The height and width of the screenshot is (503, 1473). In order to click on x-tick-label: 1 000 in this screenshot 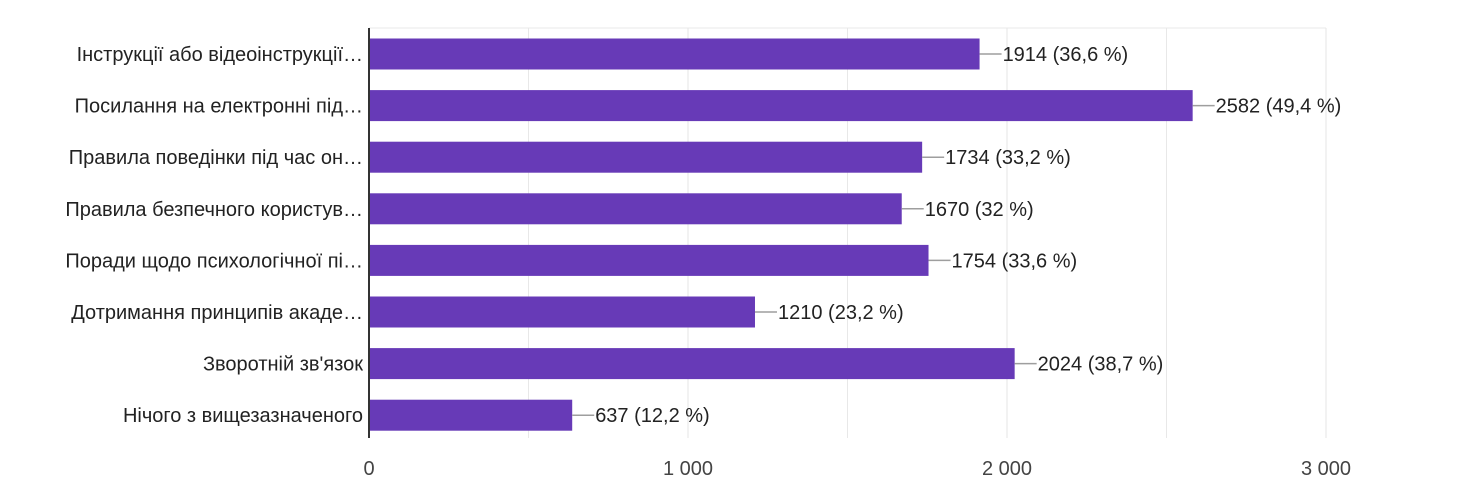, I will do `click(688, 469)`.